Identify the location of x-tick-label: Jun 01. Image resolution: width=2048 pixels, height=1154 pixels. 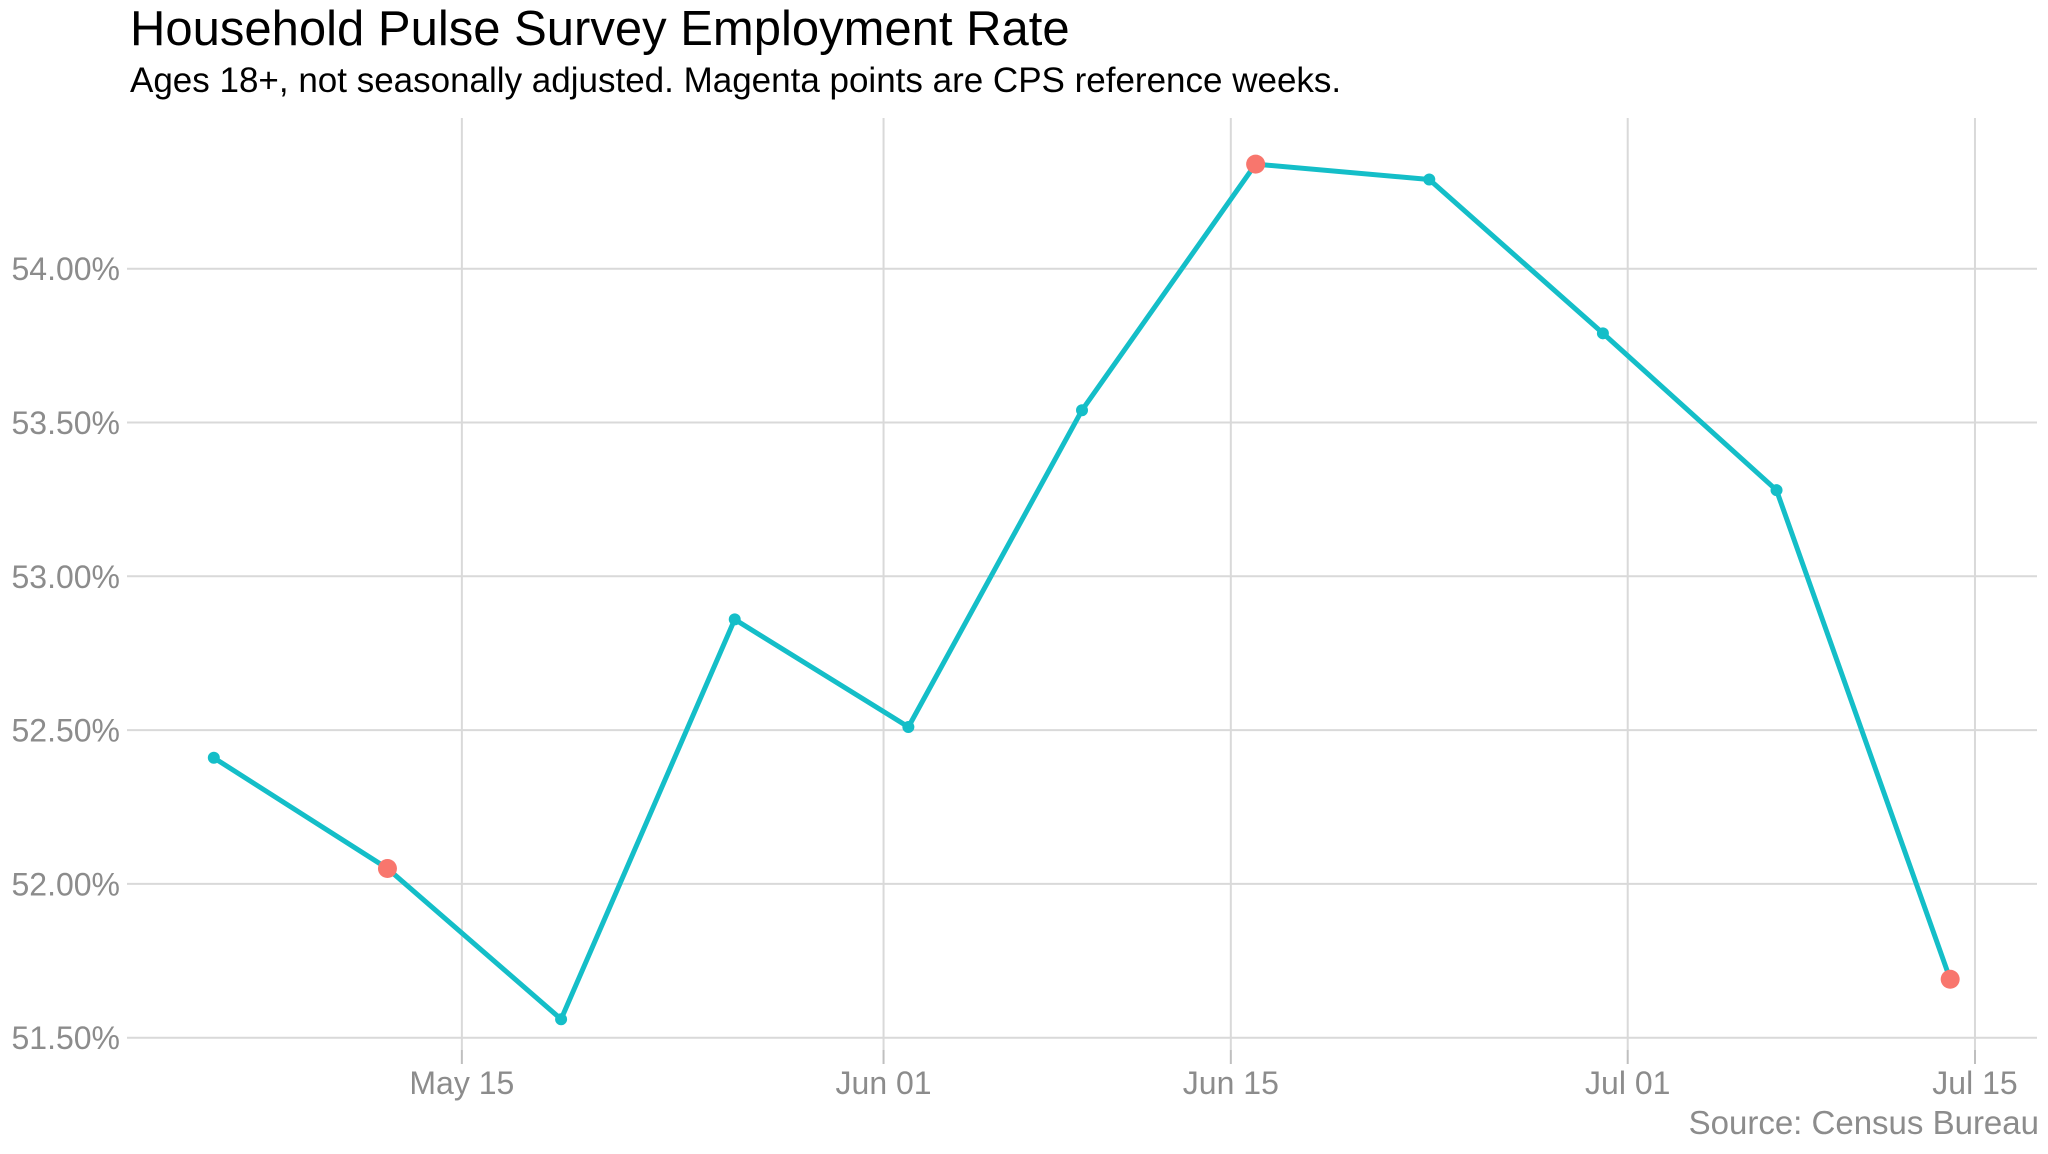
(884, 1083).